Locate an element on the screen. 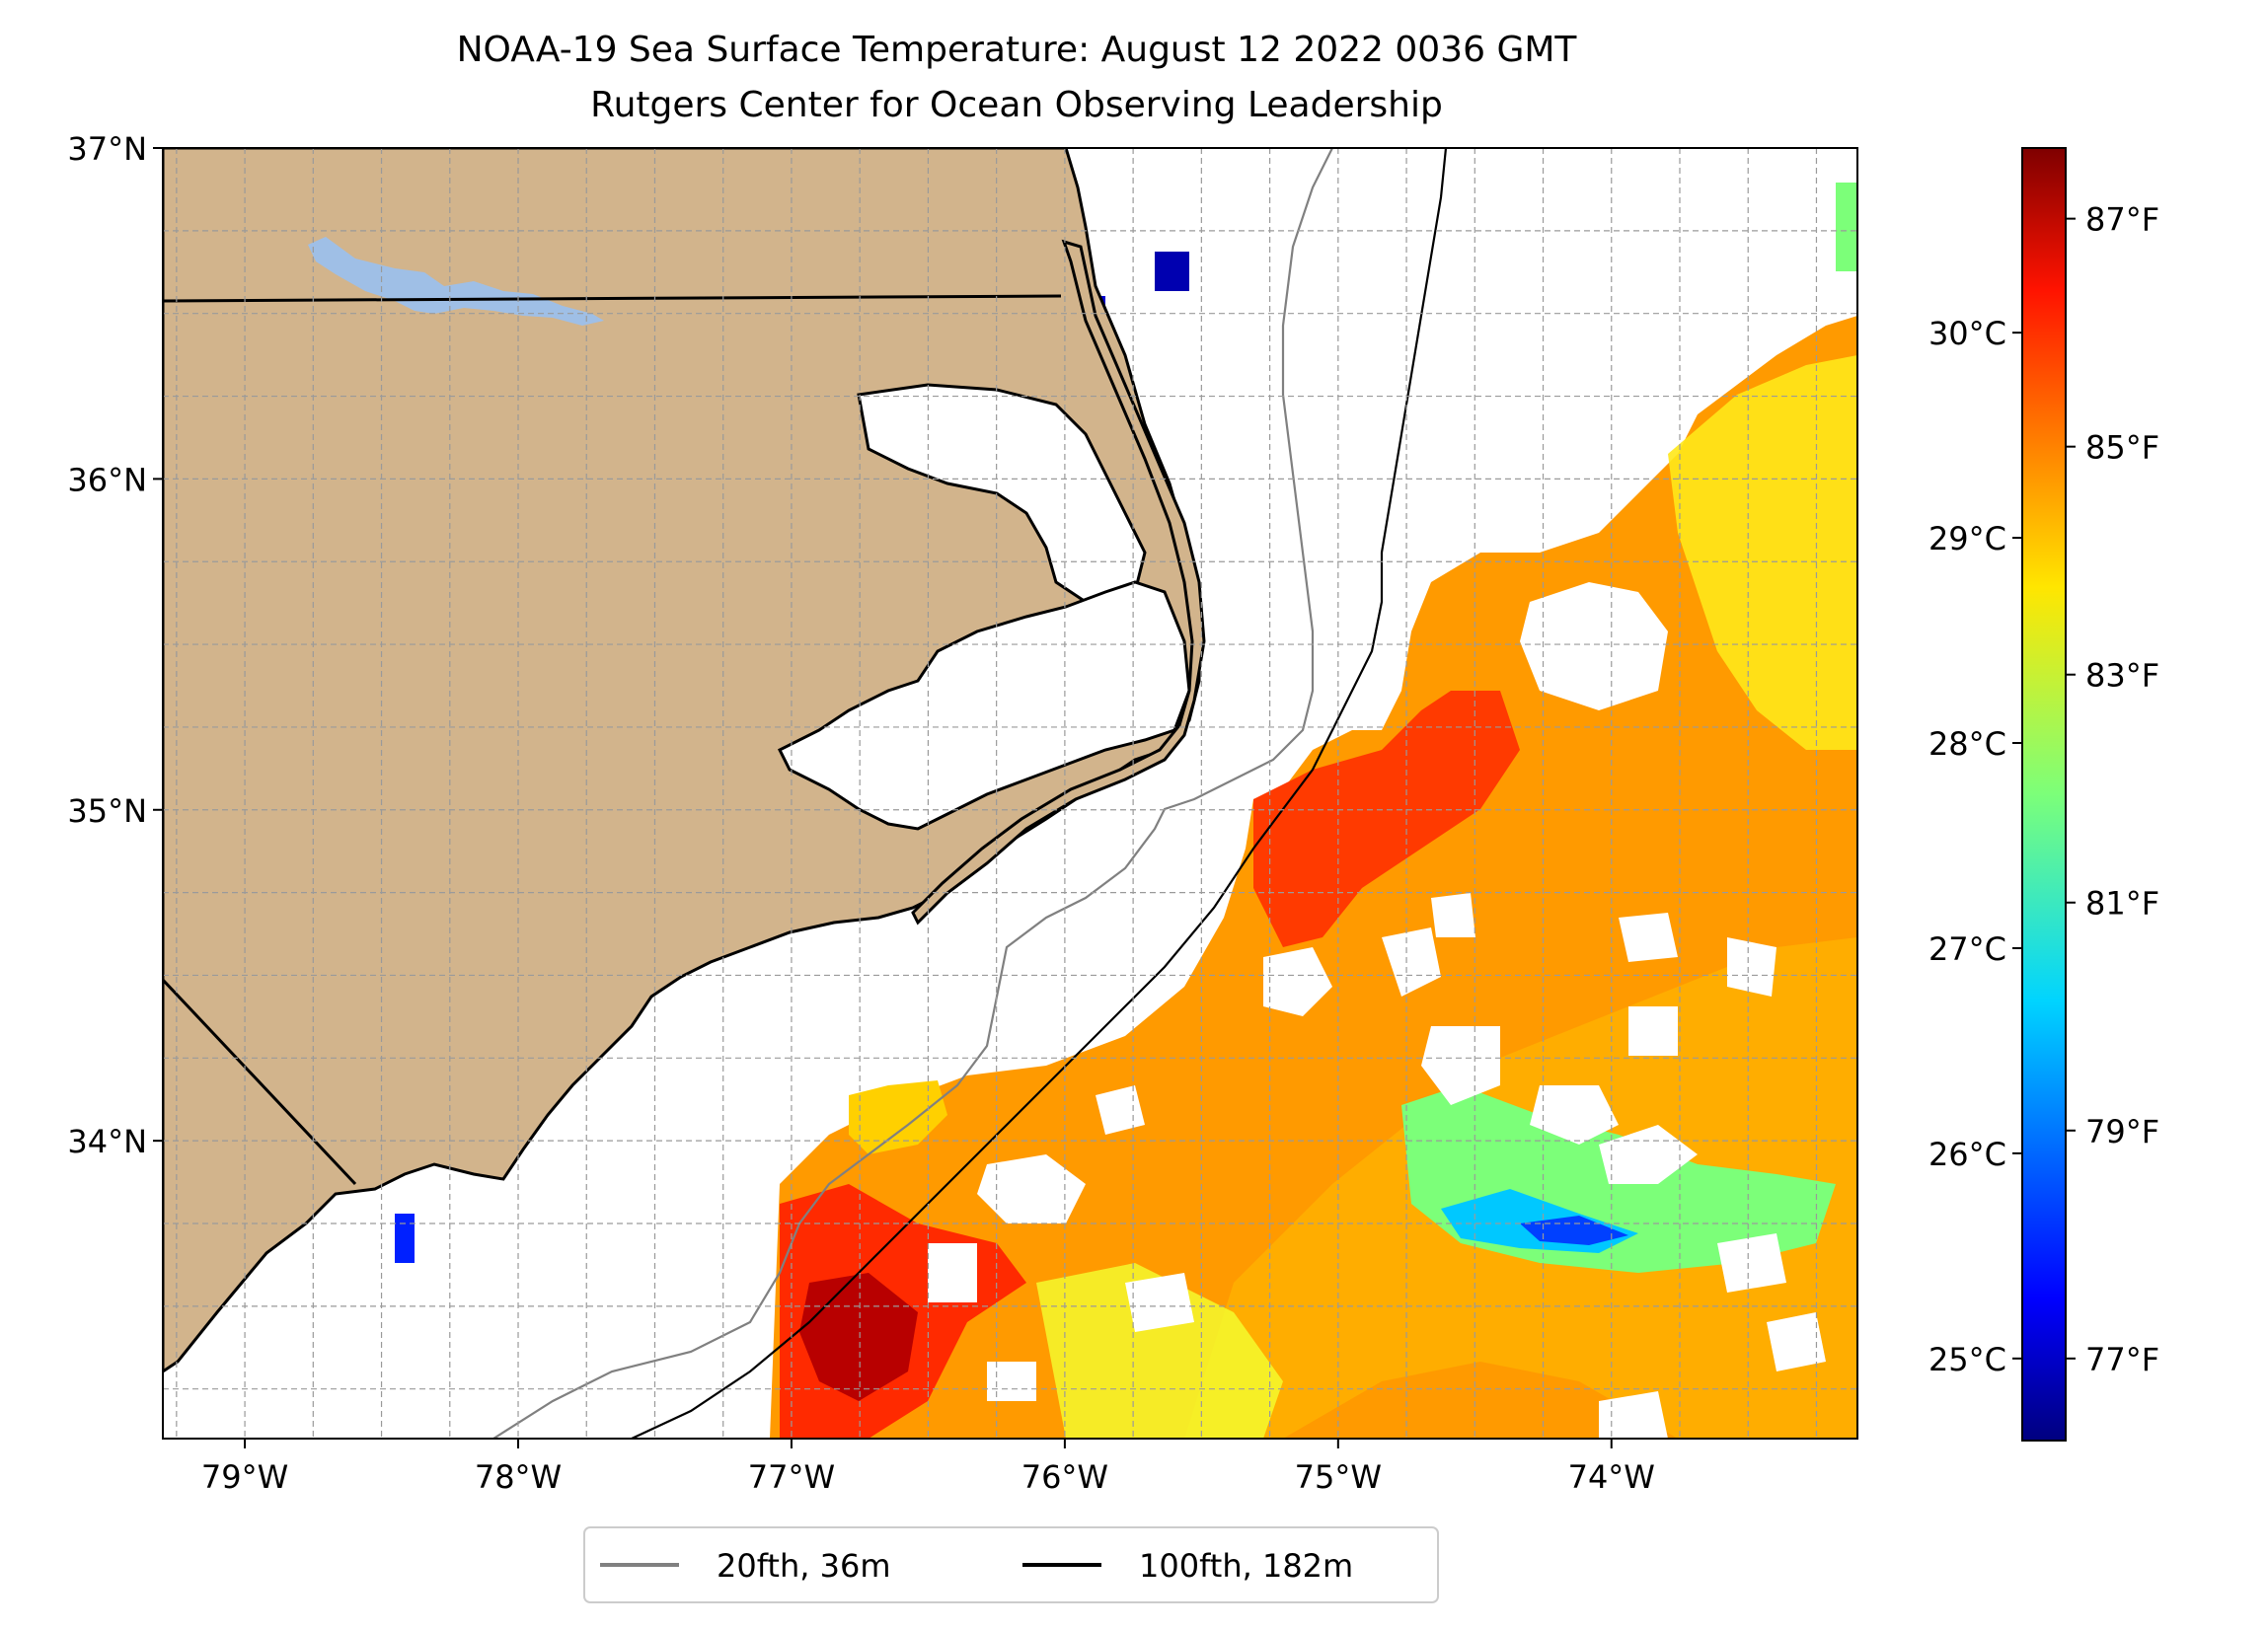 The height and width of the screenshot is (1630, 2268). colorbar-fahrenheit-label: 83°F is located at coordinates (2122, 676).